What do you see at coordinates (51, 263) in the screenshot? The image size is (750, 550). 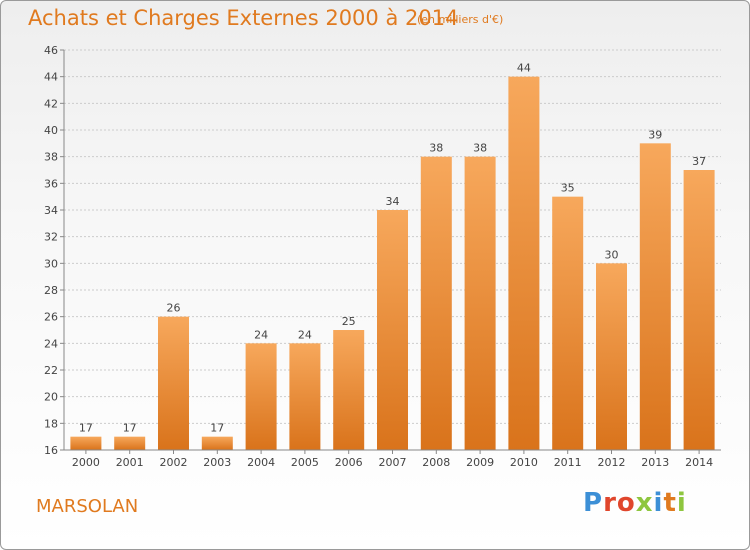 I see `y-tick-label: 30` at bounding box center [51, 263].